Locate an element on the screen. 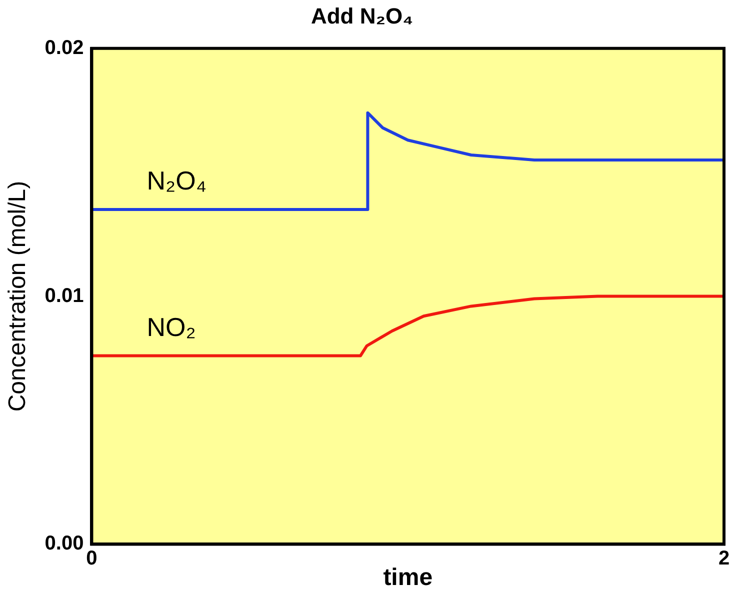 The height and width of the screenshot is (597, 736). x-tick-label: 2 is located at coordinates (724, 559).